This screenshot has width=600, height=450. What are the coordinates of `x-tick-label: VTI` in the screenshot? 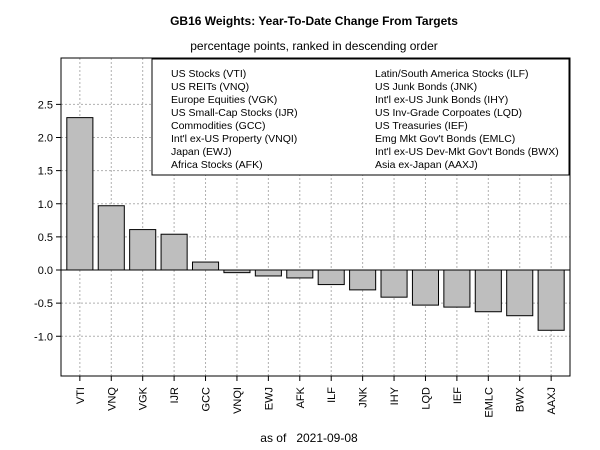 It's located at (81, 395).